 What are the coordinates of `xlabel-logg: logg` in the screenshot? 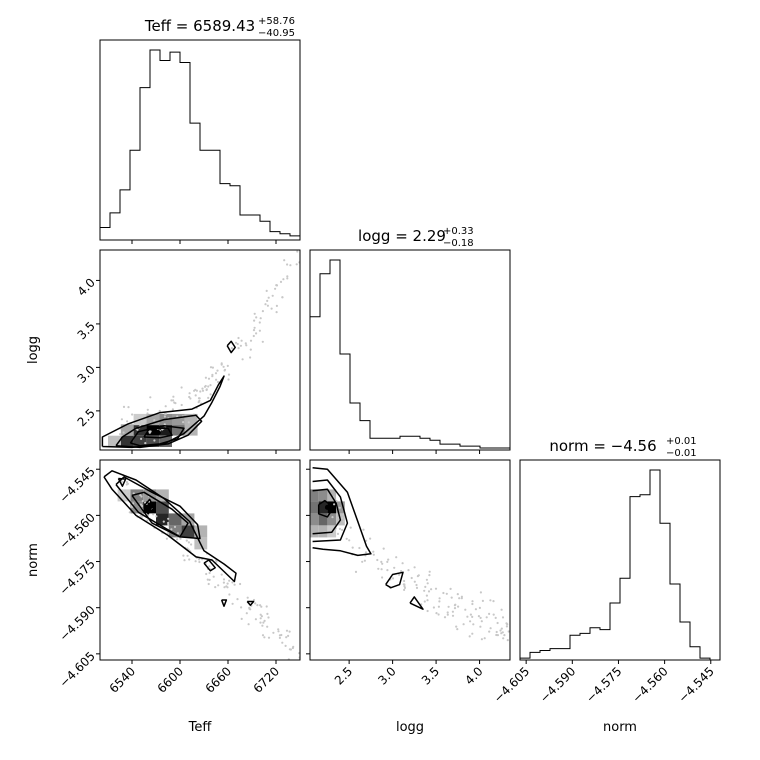 It's located at (410, 727).